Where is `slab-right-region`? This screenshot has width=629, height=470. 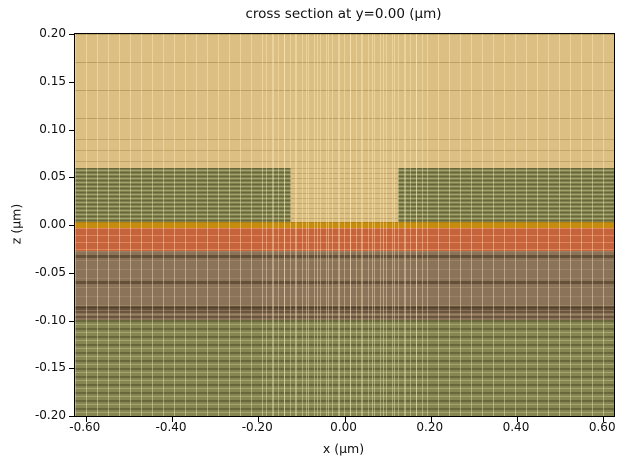 slab-right-region is located at coordinates (505, 196).